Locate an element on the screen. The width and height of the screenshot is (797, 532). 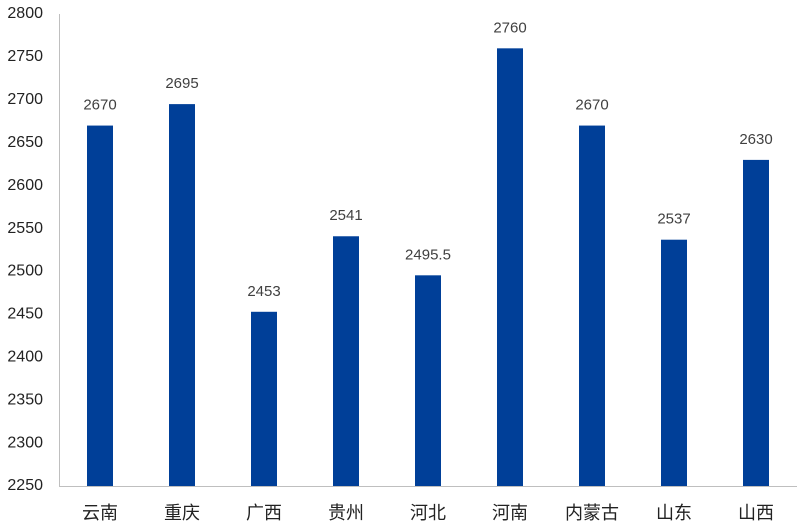
y-tick-label: 2400 is located at coordinates (25, 356).